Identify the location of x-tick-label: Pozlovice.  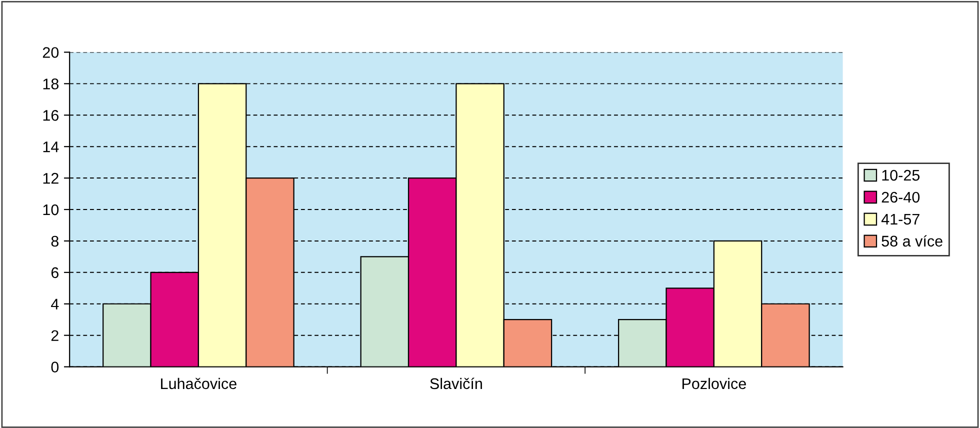
(714, 384).